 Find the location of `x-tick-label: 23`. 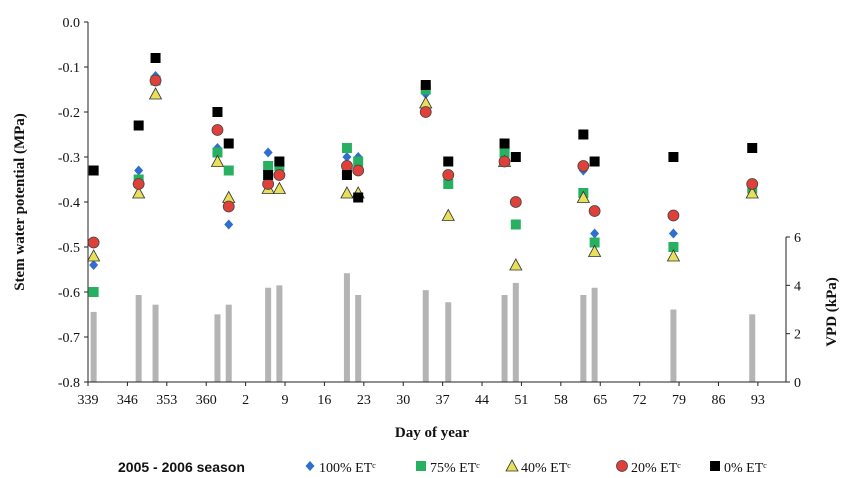

x-tick-label: 23 is located at coordinates (364, 400).